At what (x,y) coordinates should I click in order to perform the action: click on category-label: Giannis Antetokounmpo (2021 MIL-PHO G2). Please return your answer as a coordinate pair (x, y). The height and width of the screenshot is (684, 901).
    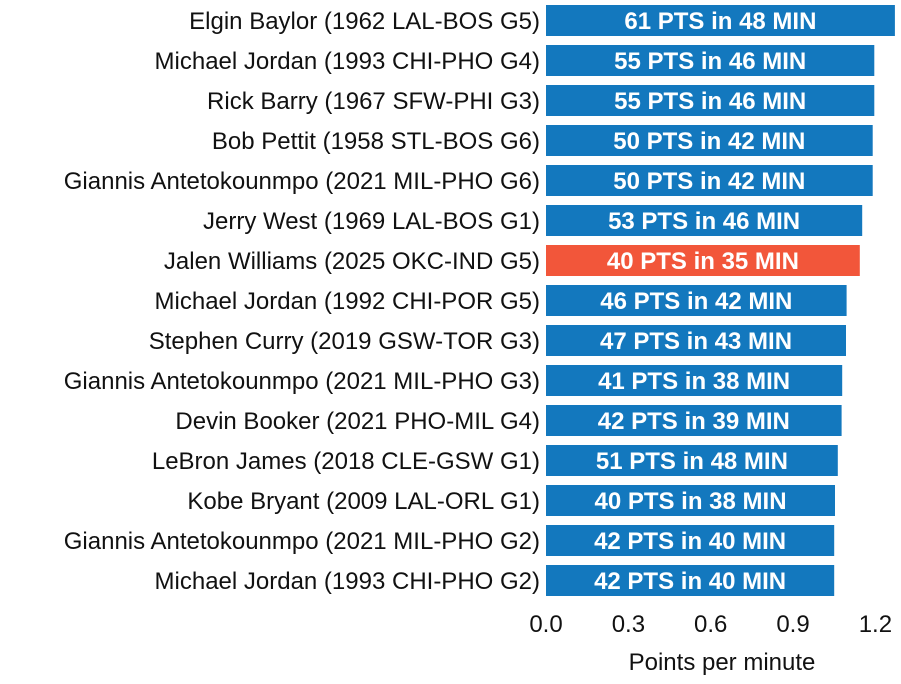
    Looking at the image, I should click on (302, 541).